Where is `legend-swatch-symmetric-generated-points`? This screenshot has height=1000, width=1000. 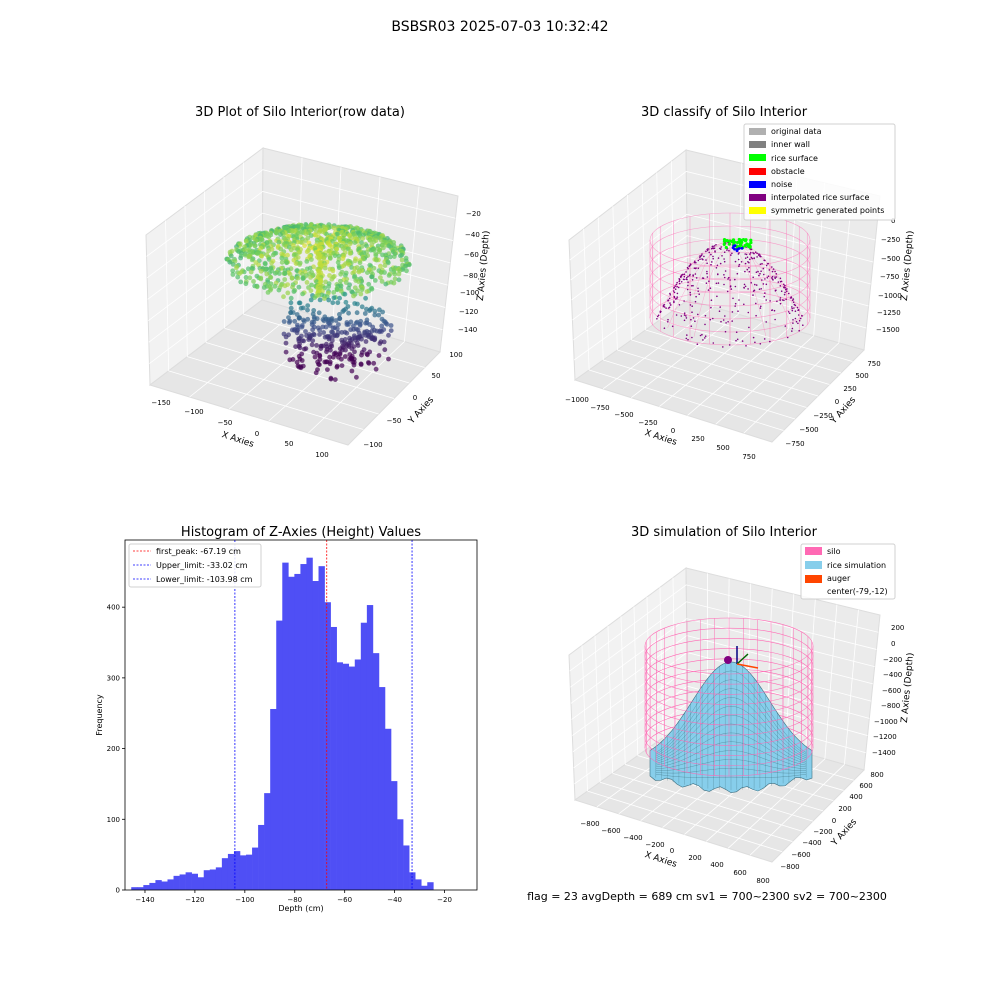 legend-swatch-symmetric-generated-points is located at coordinates (757, 210).